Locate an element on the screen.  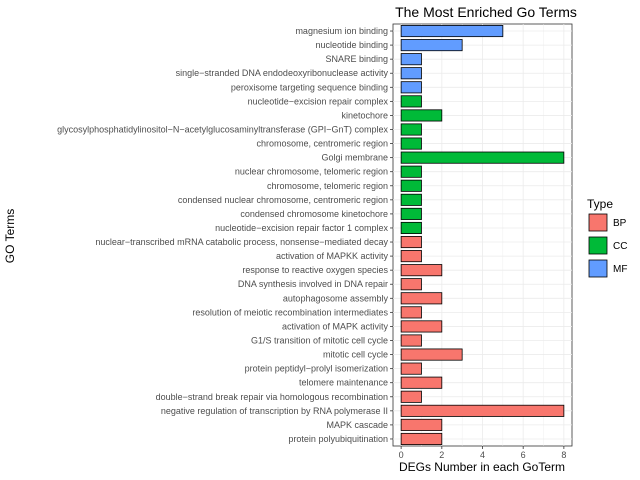
y-tick-label: DNA synthesis involved in DNA repair is located at coordinates (313, 284).